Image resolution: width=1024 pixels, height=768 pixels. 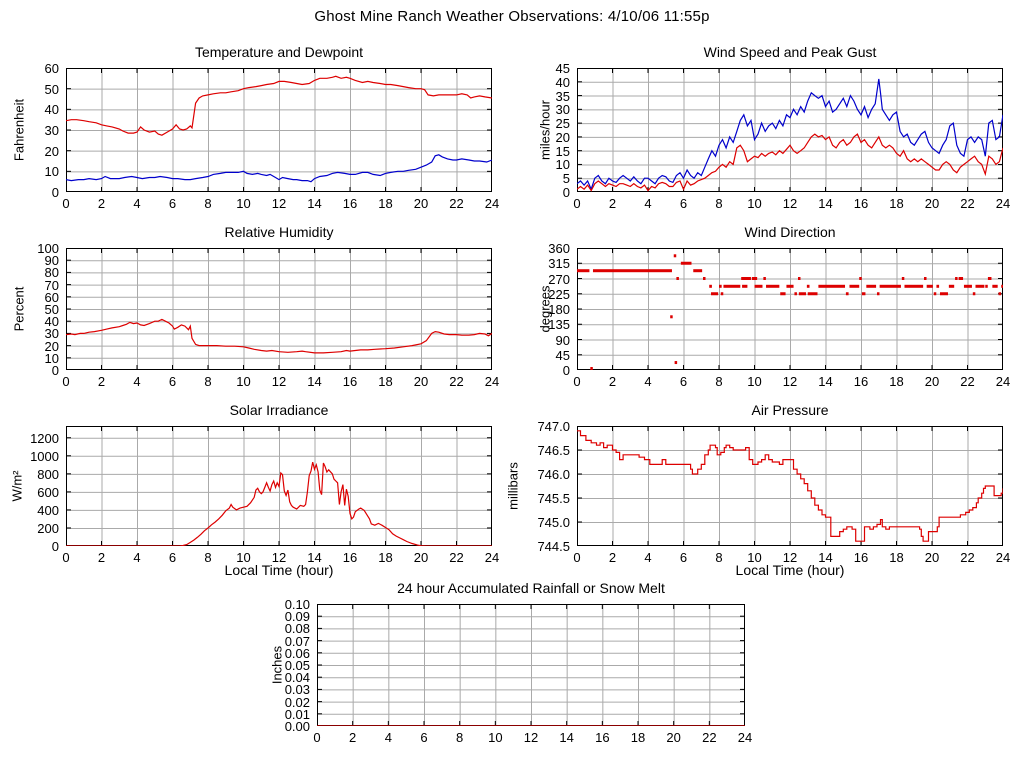 I want to click on y-tick-label: 60, so click(x=51, y=68).